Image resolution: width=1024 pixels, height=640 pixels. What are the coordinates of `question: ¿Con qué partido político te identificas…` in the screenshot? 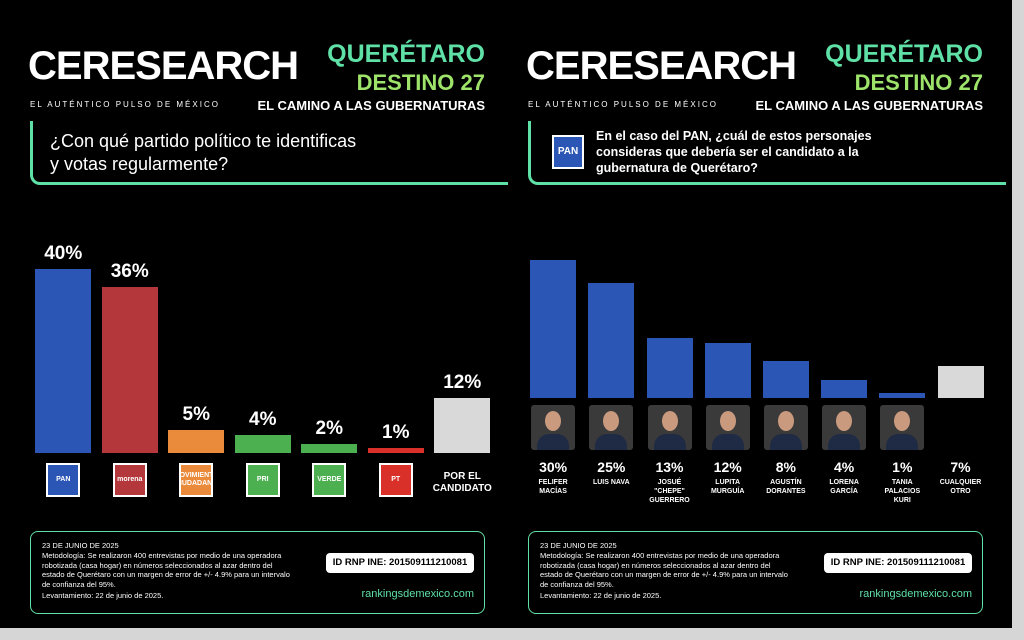 It's located at (203, 152).